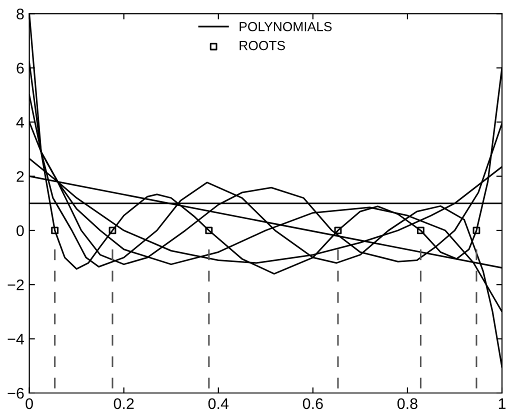 The image size is (509, 410). Describe the element at coordinates (20, 230) in the screenshot. I see `y-tick-label: 0` at that location.